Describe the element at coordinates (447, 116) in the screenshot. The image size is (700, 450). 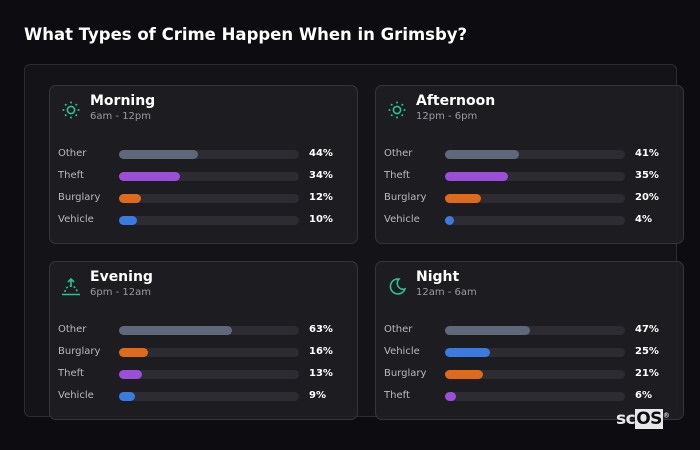
I see `card-time-range: 12pm - 6pm` at that location.